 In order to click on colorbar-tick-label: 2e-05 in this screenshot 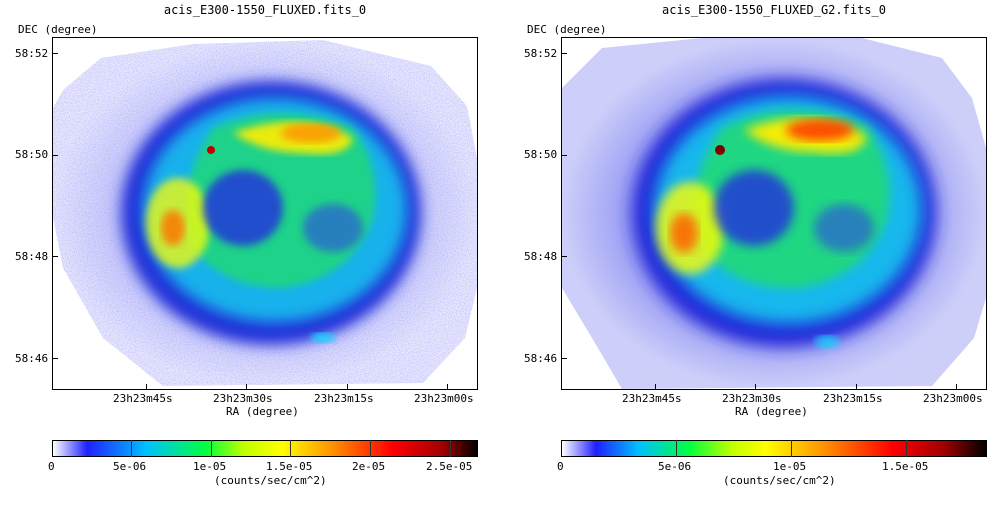, I will do `click(369, 466)`.